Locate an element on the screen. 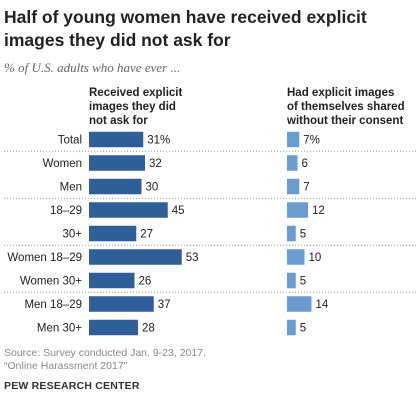  chart-row: 18–29 45 12 is located at coordinates (187, 210).